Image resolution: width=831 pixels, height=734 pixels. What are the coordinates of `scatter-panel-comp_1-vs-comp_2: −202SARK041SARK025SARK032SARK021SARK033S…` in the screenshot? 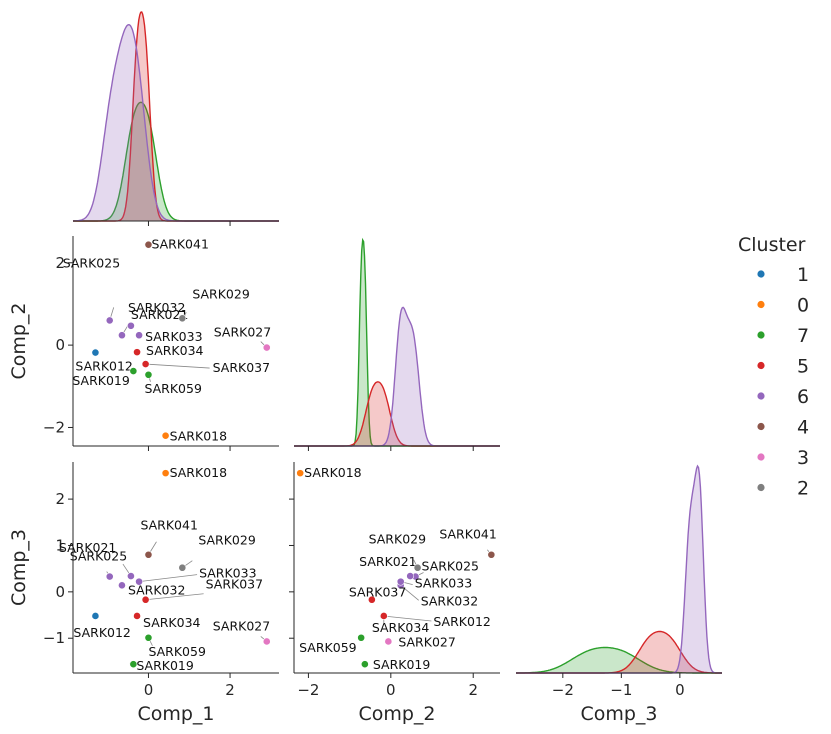 It's located at (161, 343).